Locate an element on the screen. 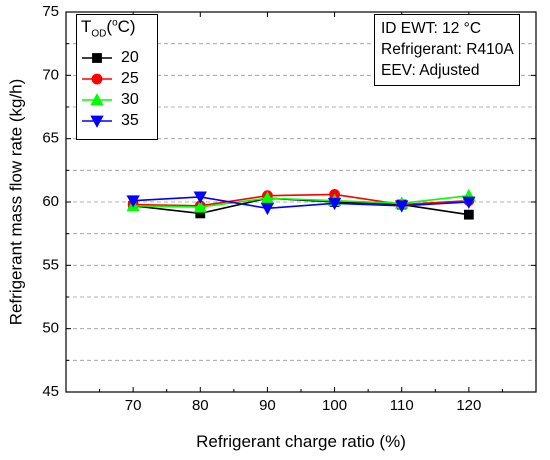  x-tick-label: 80 is located at coordinates (200, 405).